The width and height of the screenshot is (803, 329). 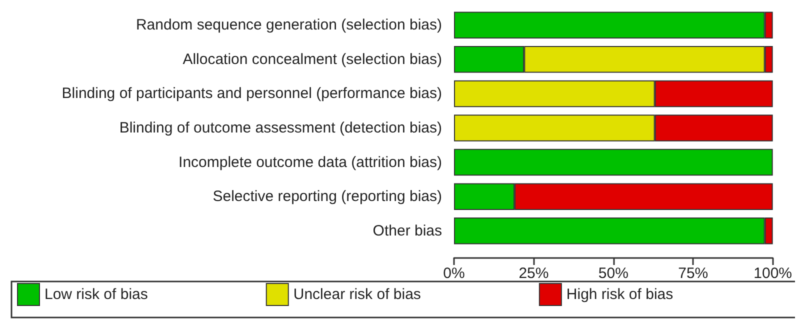 I want to click on y-tick-label: Allocation concealment (selection bias), so click(x=312, y=59).